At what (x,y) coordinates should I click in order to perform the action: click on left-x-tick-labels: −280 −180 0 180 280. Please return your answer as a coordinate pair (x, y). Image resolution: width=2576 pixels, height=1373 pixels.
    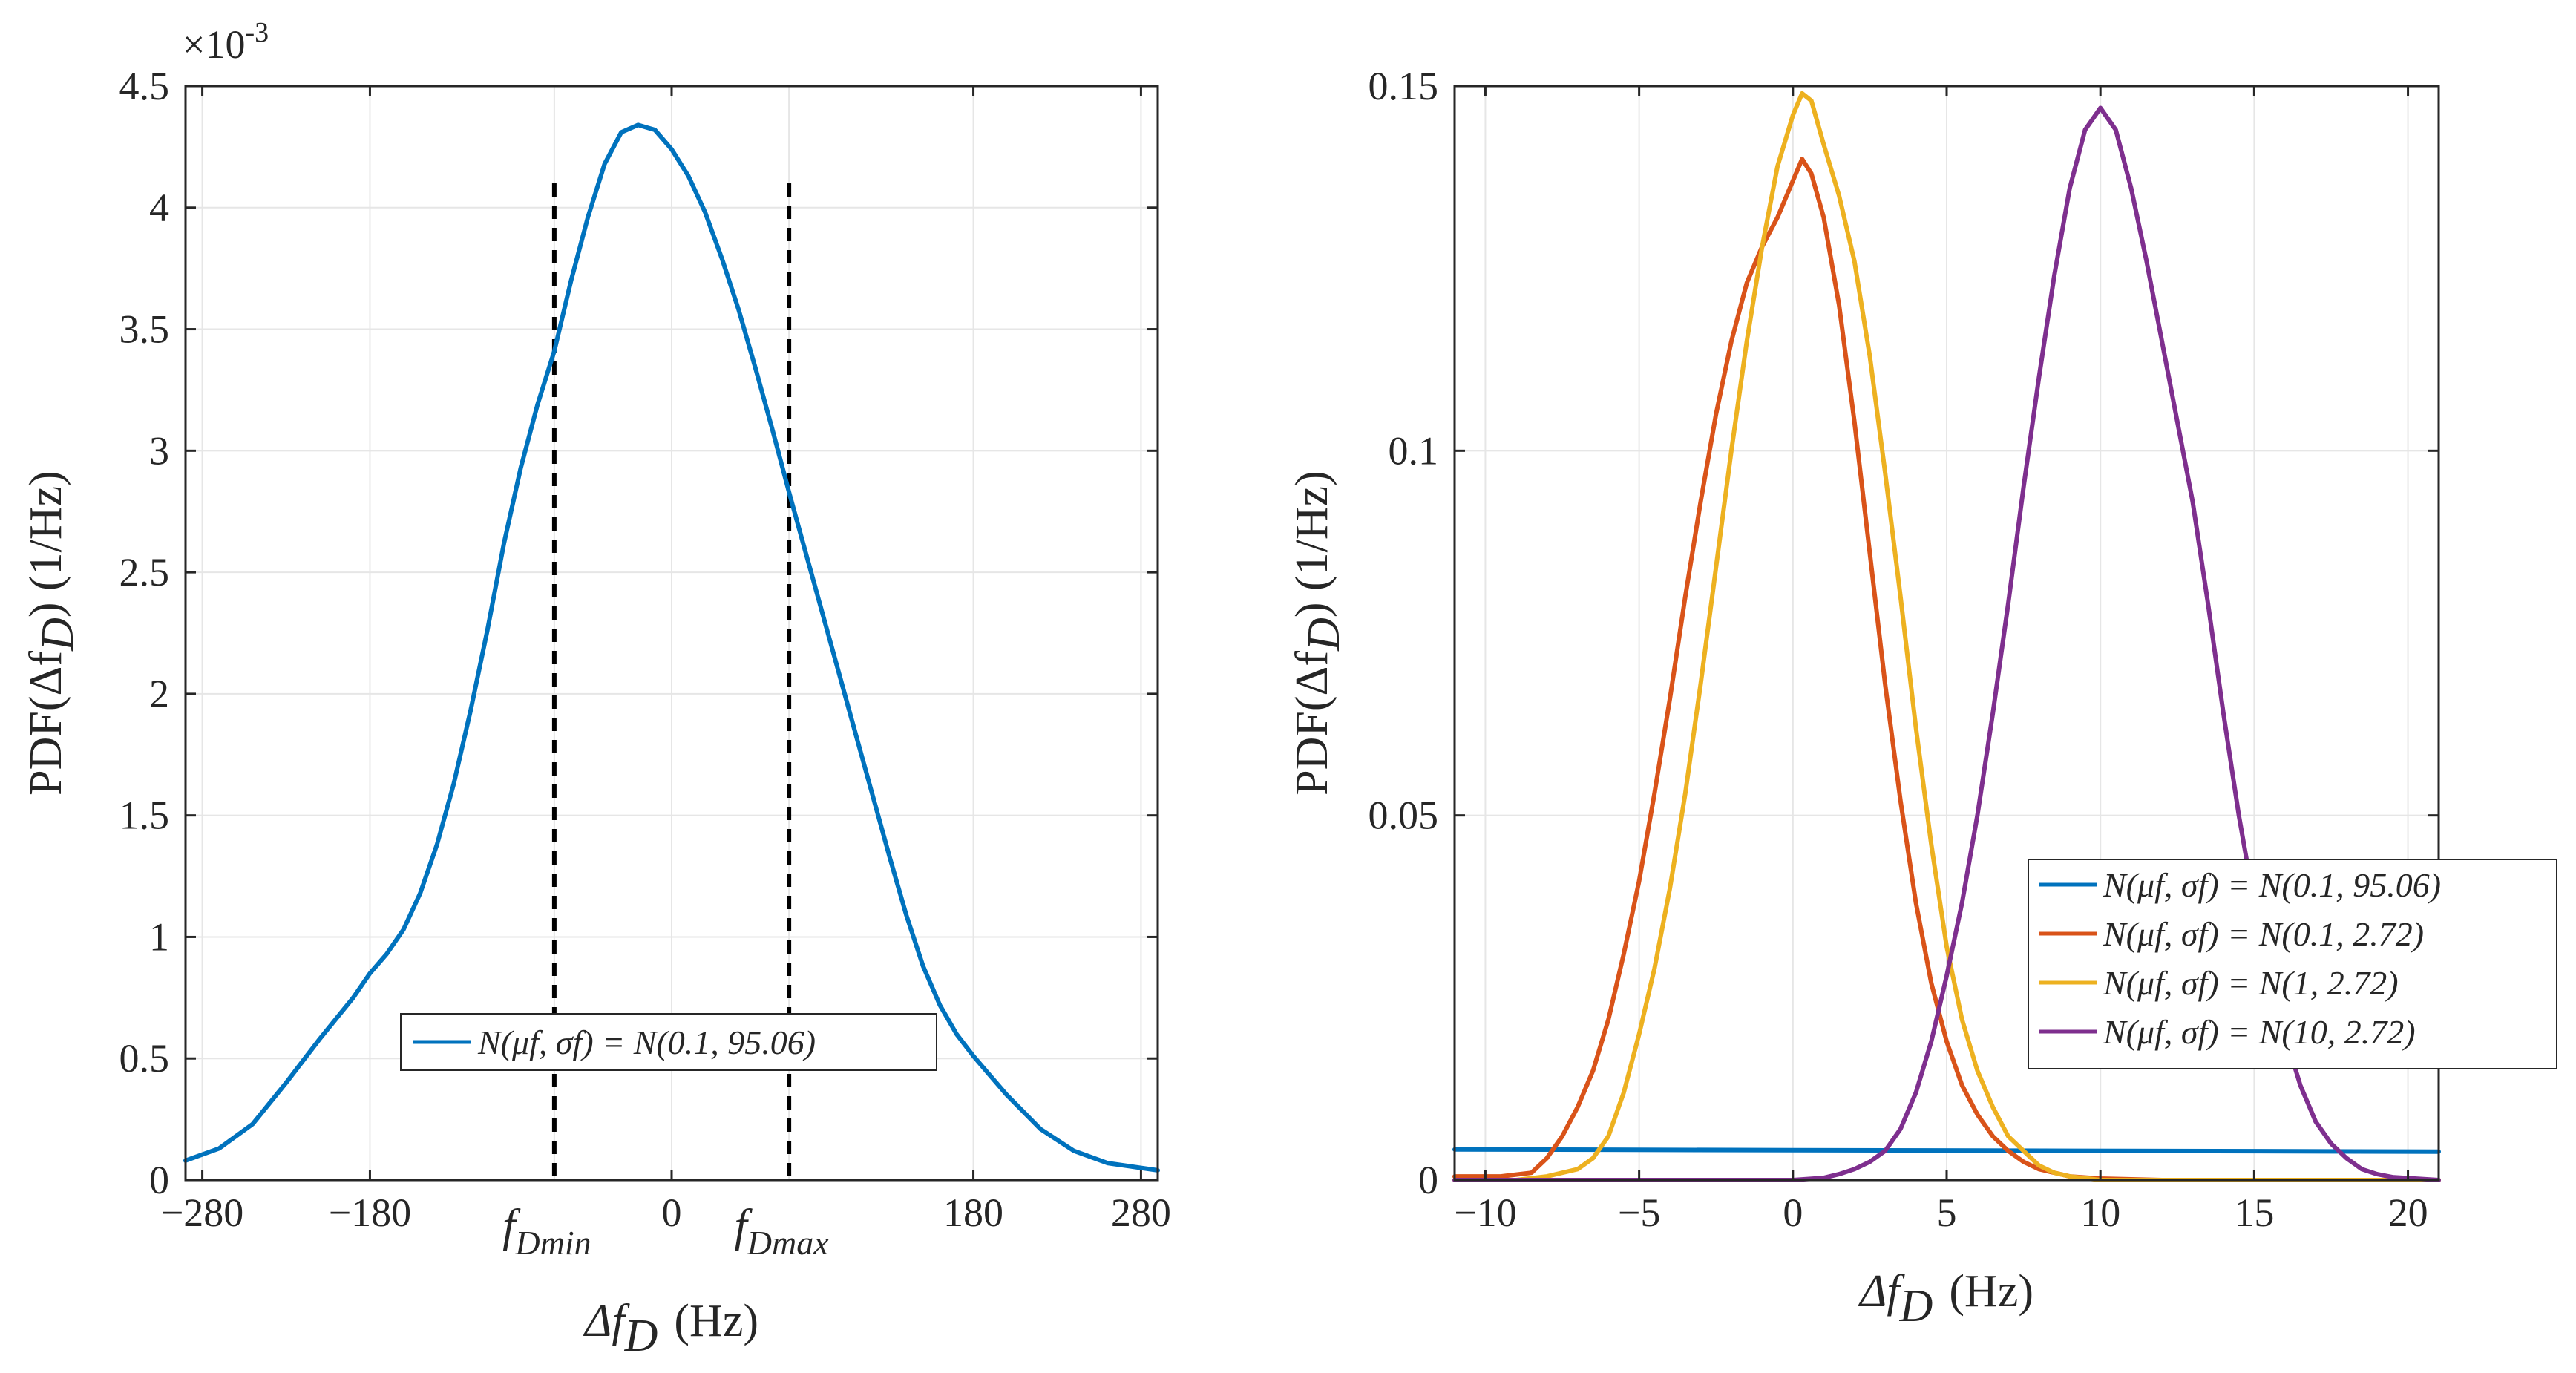
    Looking at the image, I should click on (666, 1212).